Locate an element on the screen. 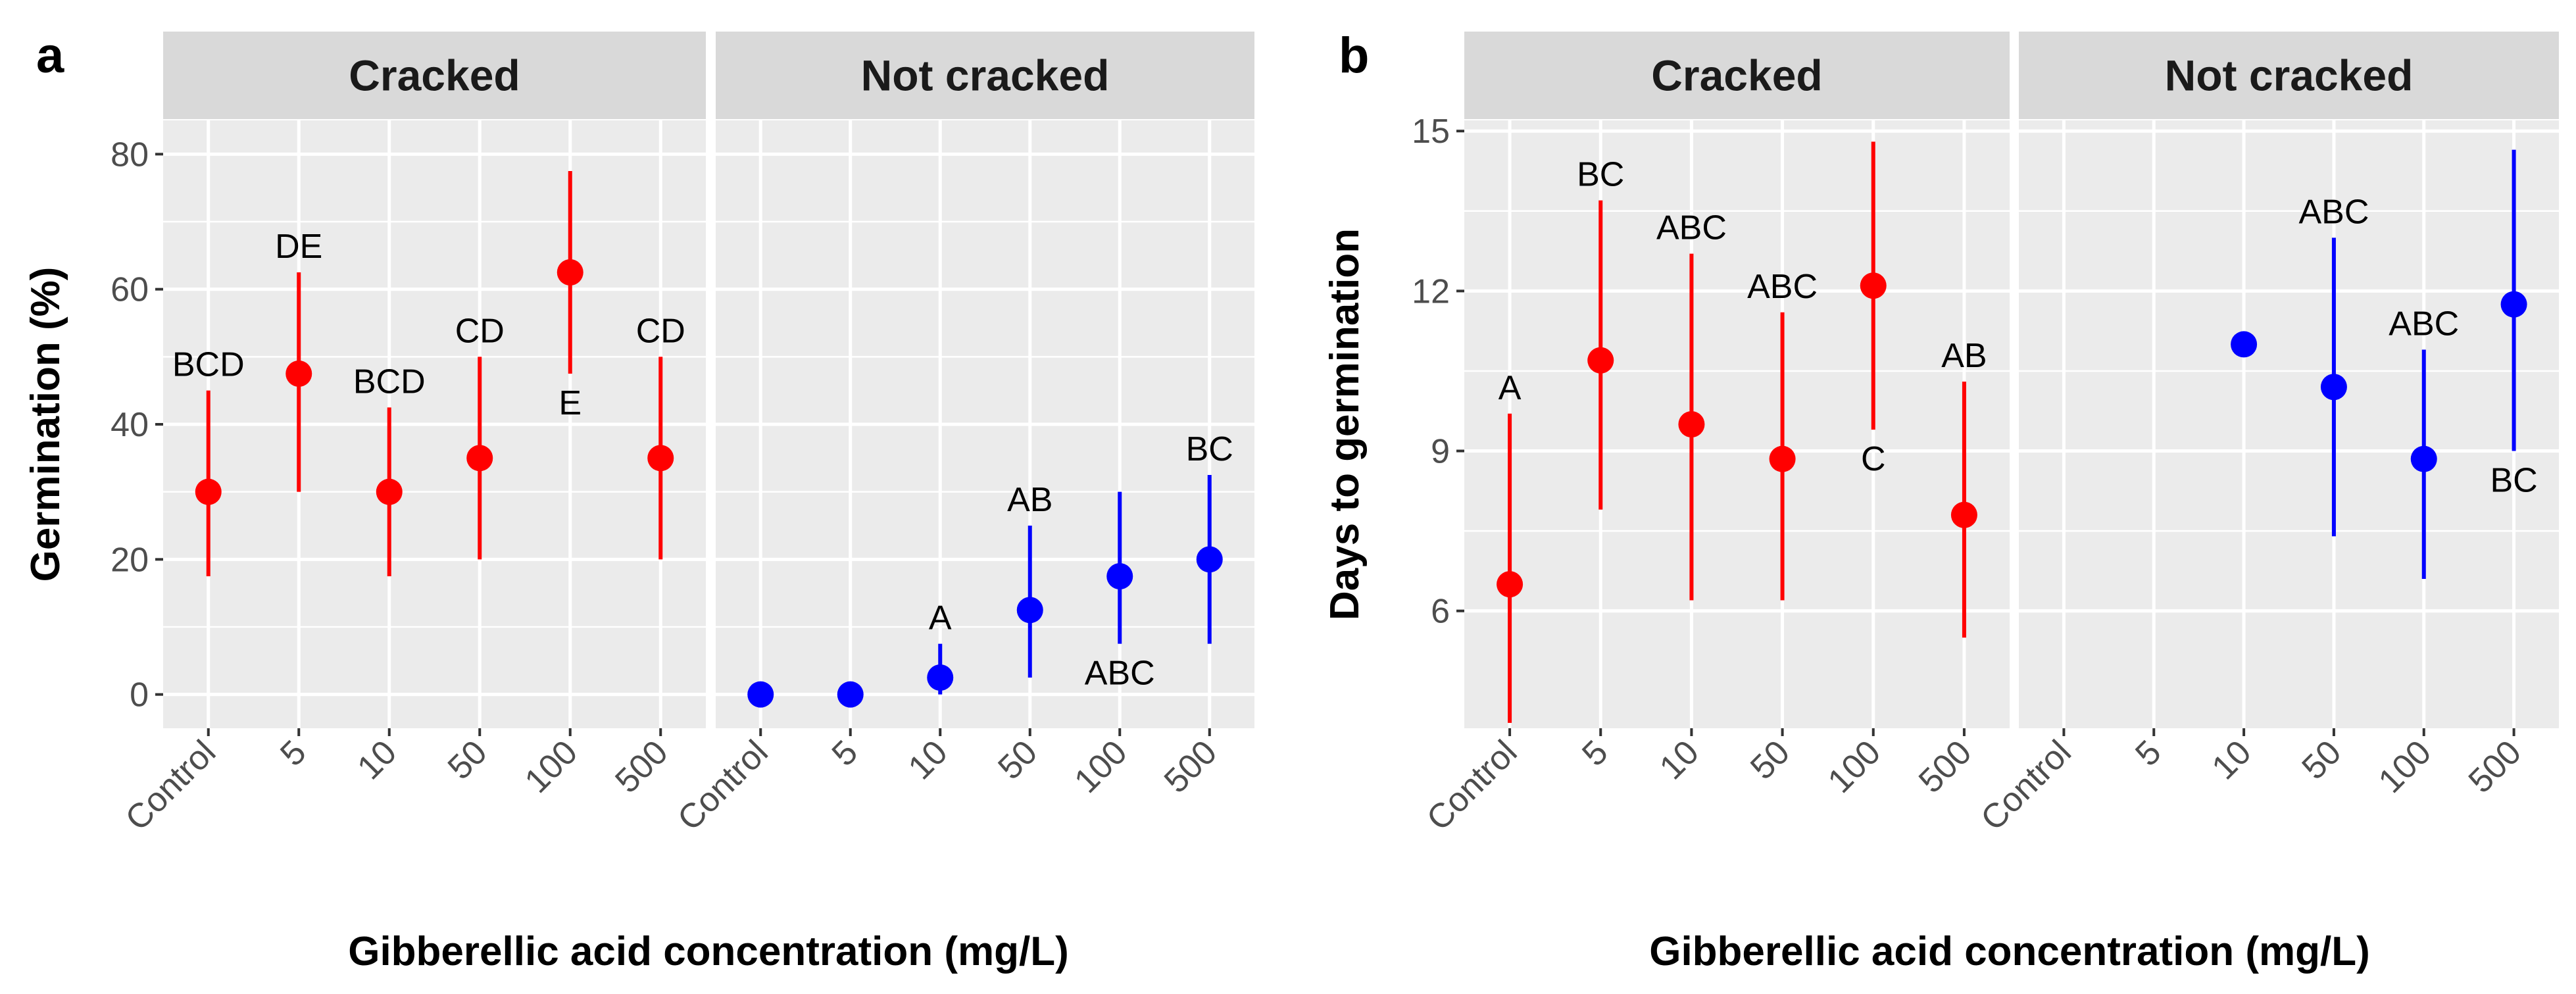 This screenshot has width=2576, height=994. group-letter: C is located at coordinates (1873, 459).